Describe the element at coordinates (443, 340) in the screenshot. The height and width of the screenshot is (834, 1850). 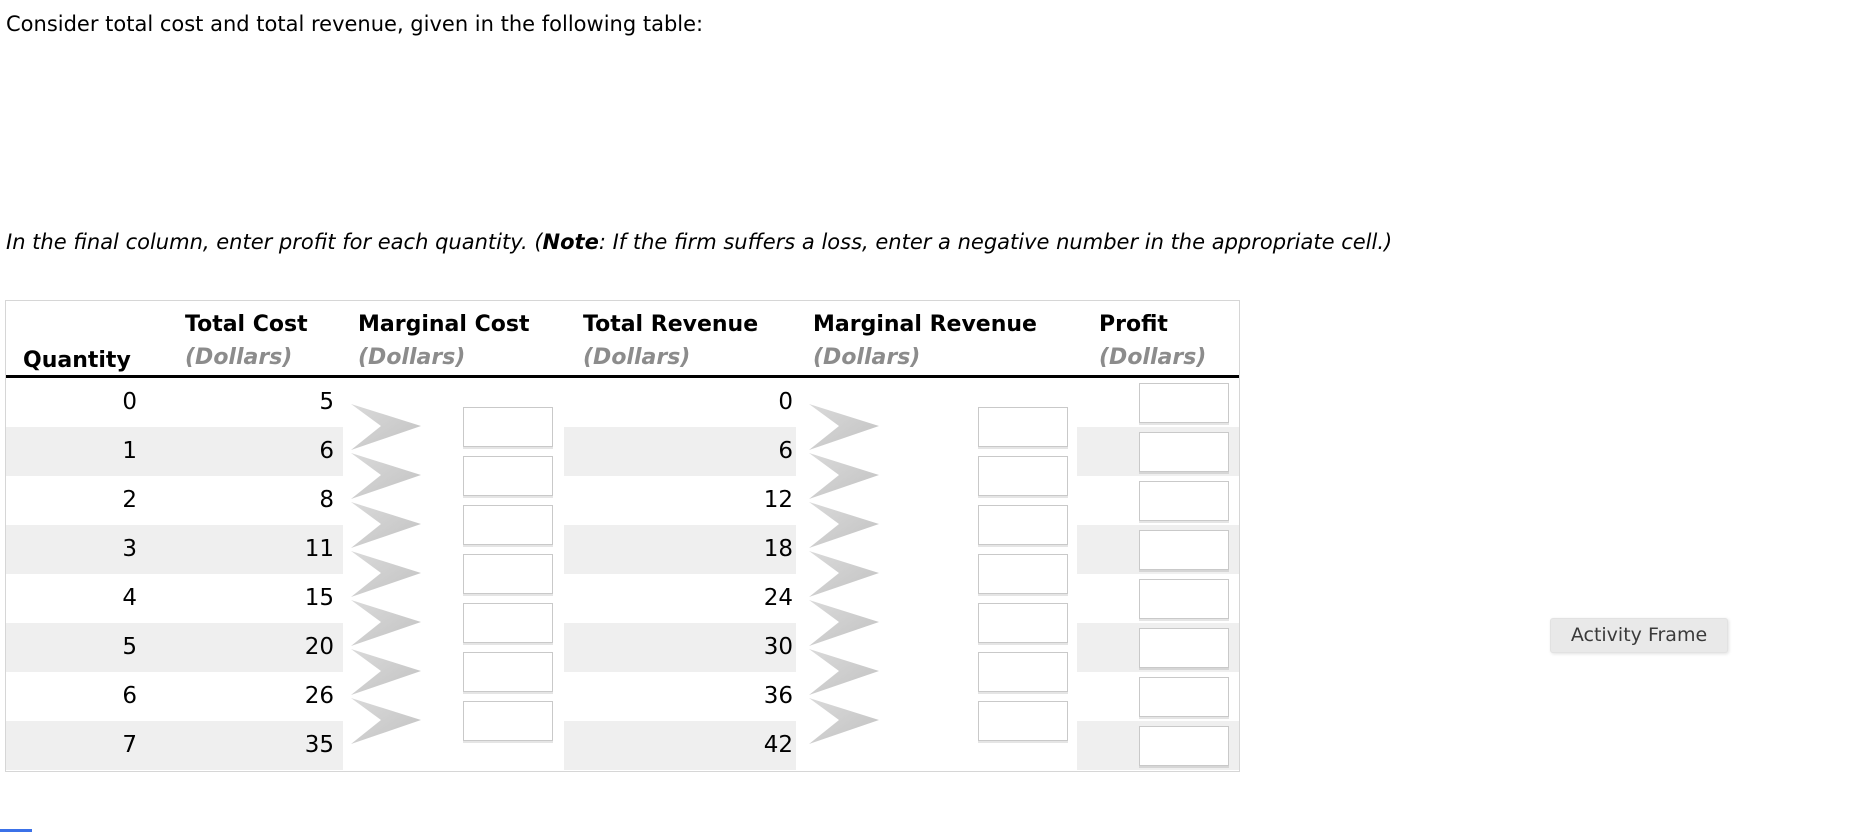
I see `column-header-marginal-cost: Marginal Cost (Dollars)` at that location.